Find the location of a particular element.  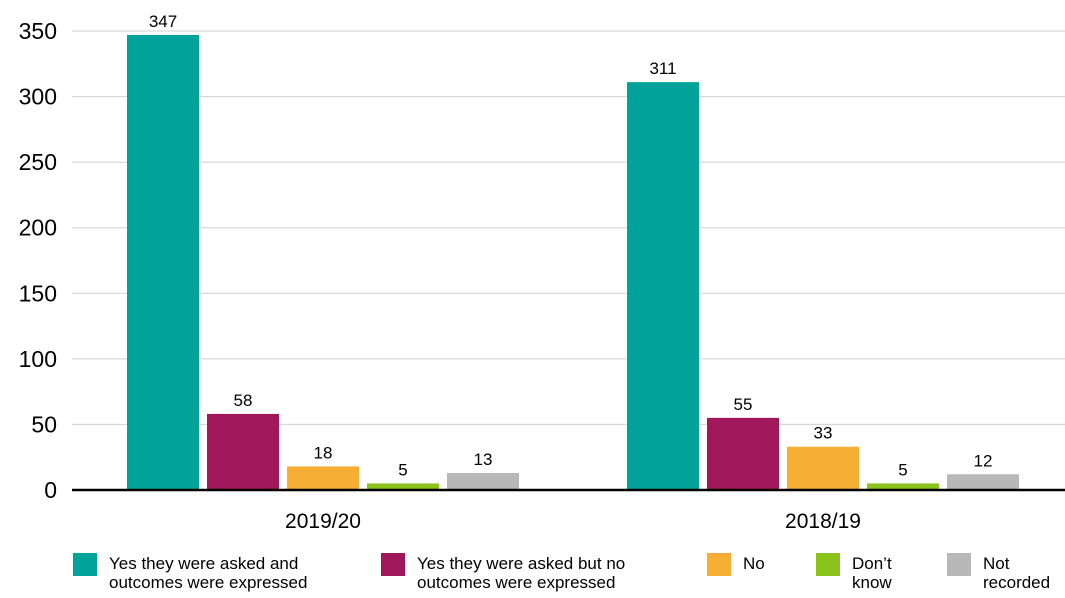

y-tick-label: 100 is located at coordinates (38, 359).